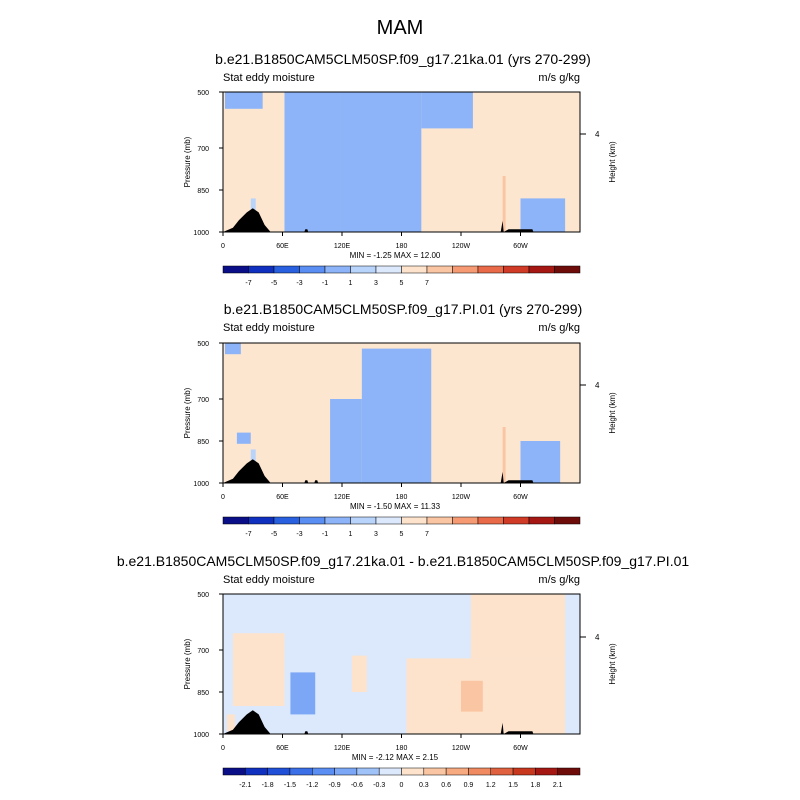 Image resolution: width=800 pixels, height=800 pixels. Describe the element at coordinates (378, 722) in the screenshot. I see `panel-3-topography` at that location.